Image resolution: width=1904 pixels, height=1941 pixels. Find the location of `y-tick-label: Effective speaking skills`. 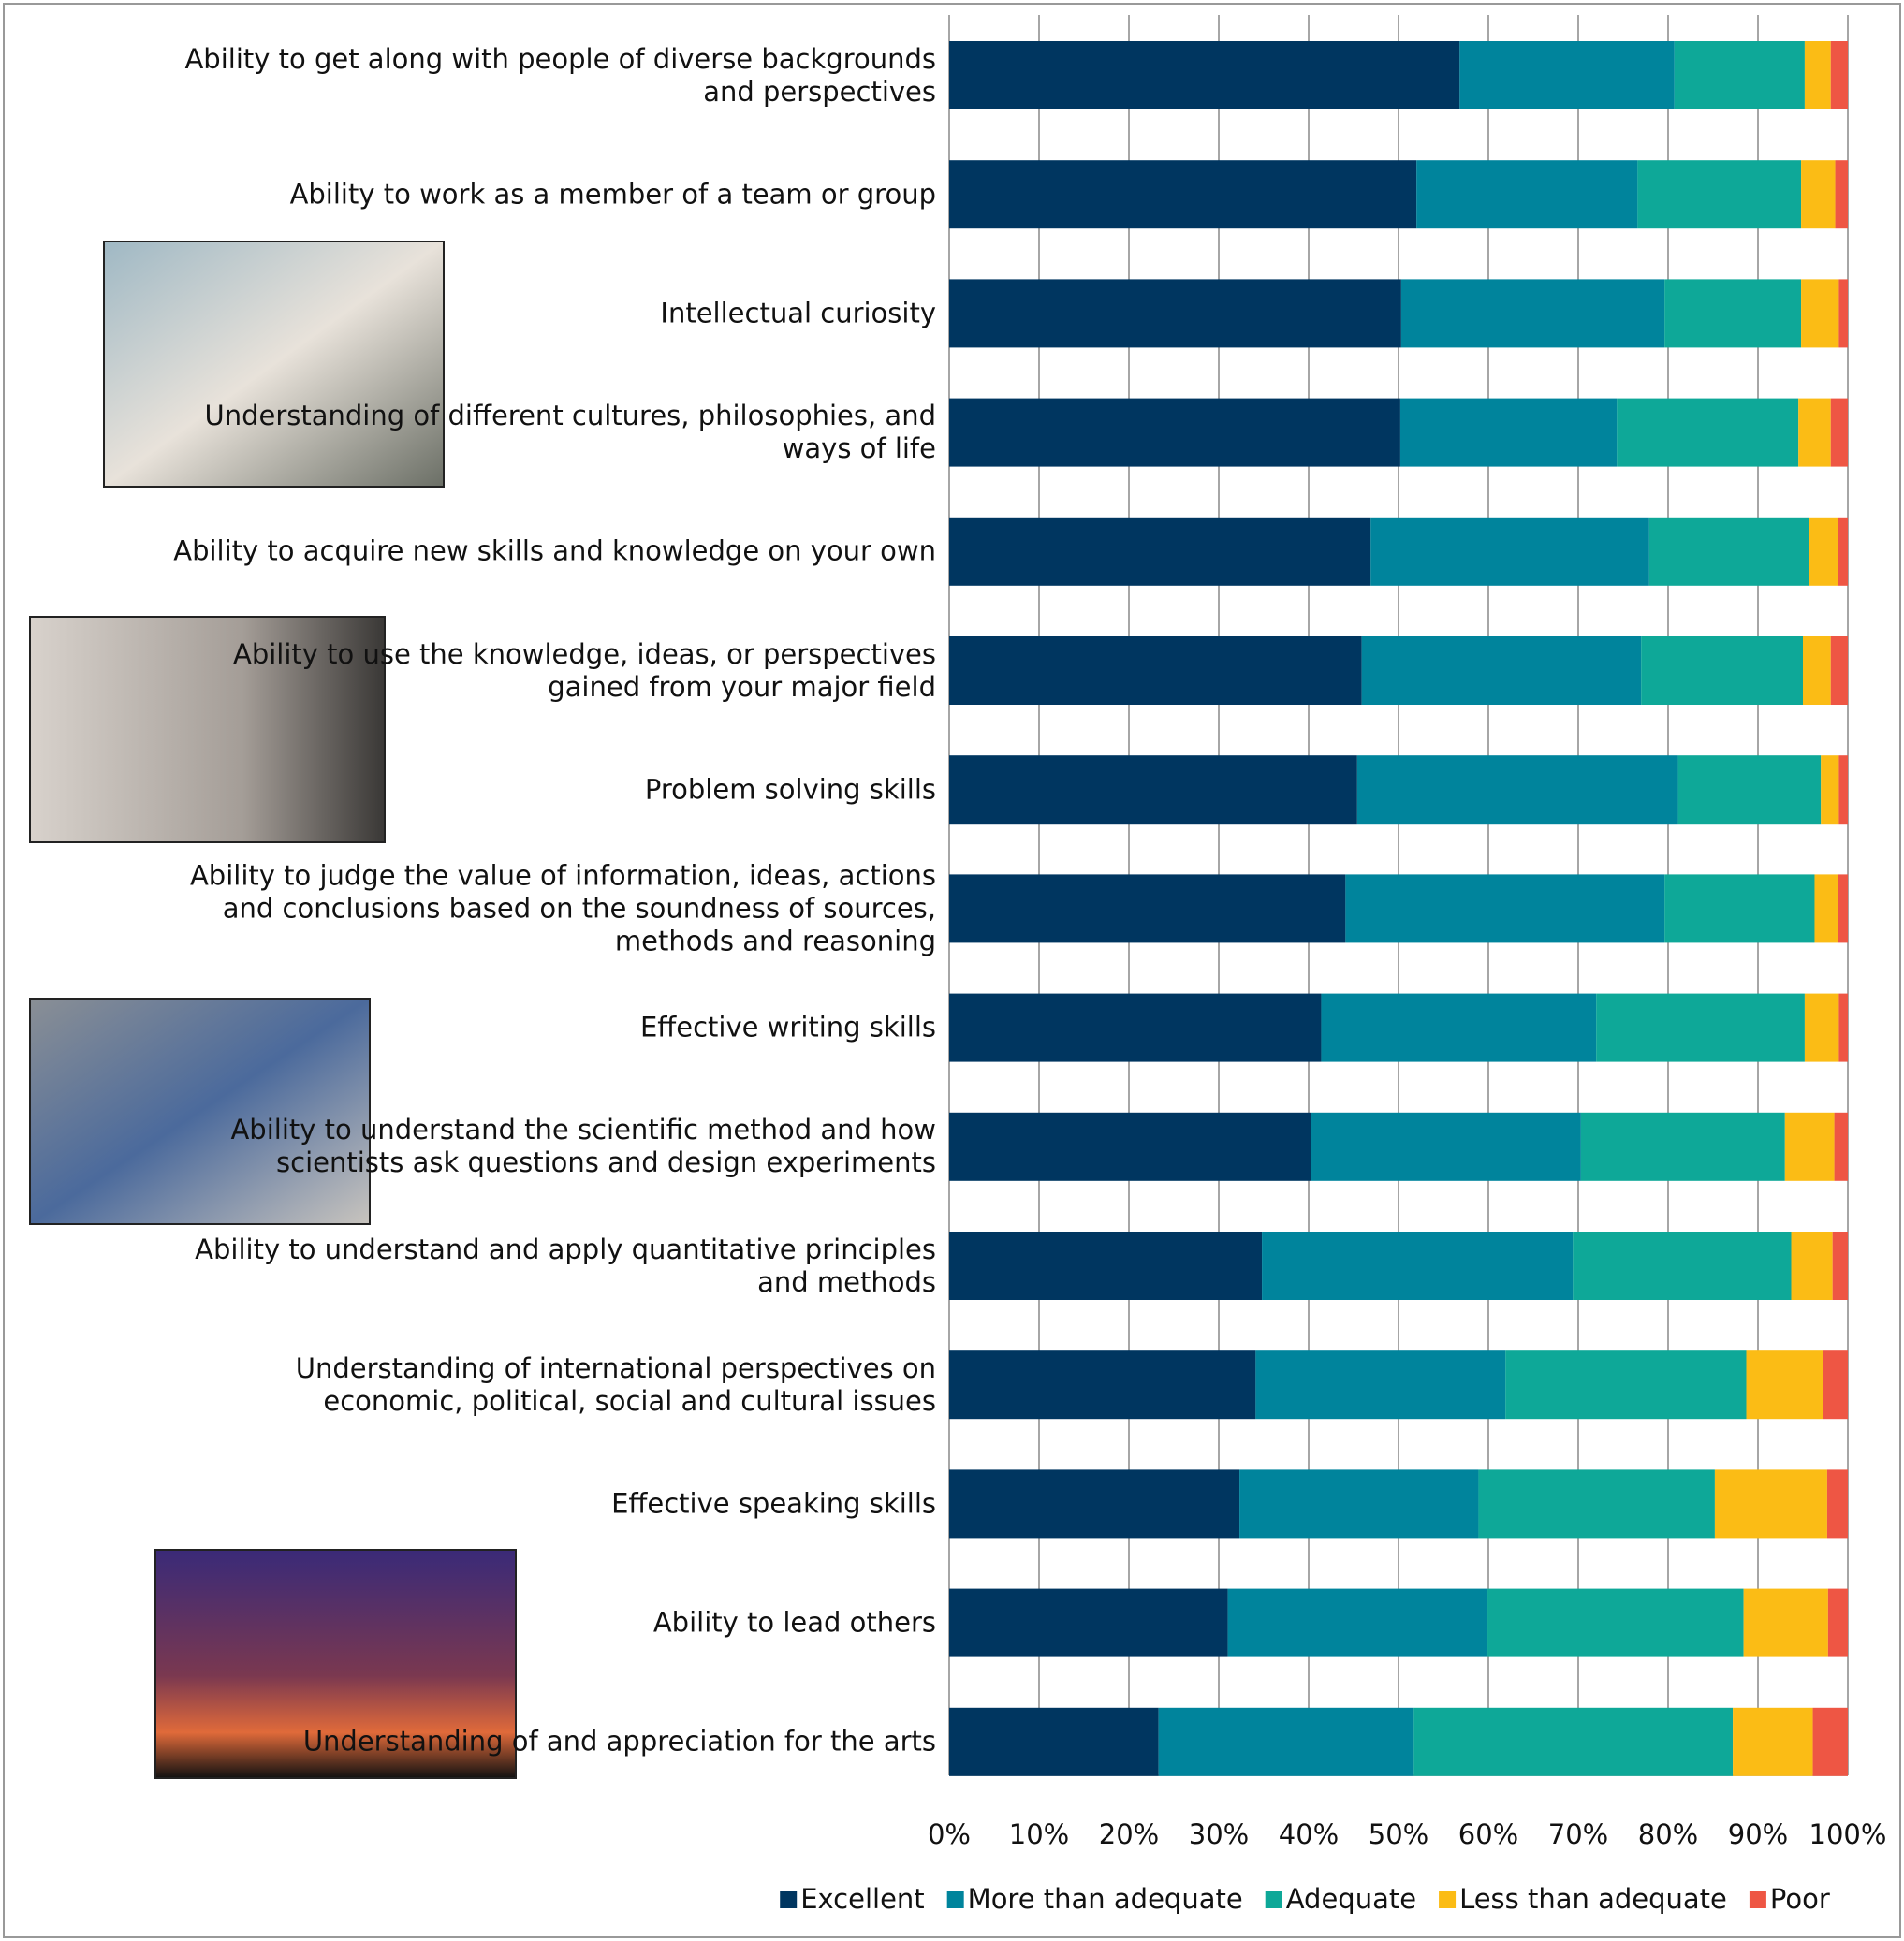

y-tick-label: Effective speaking skills is located at coordinates (773, 1503).